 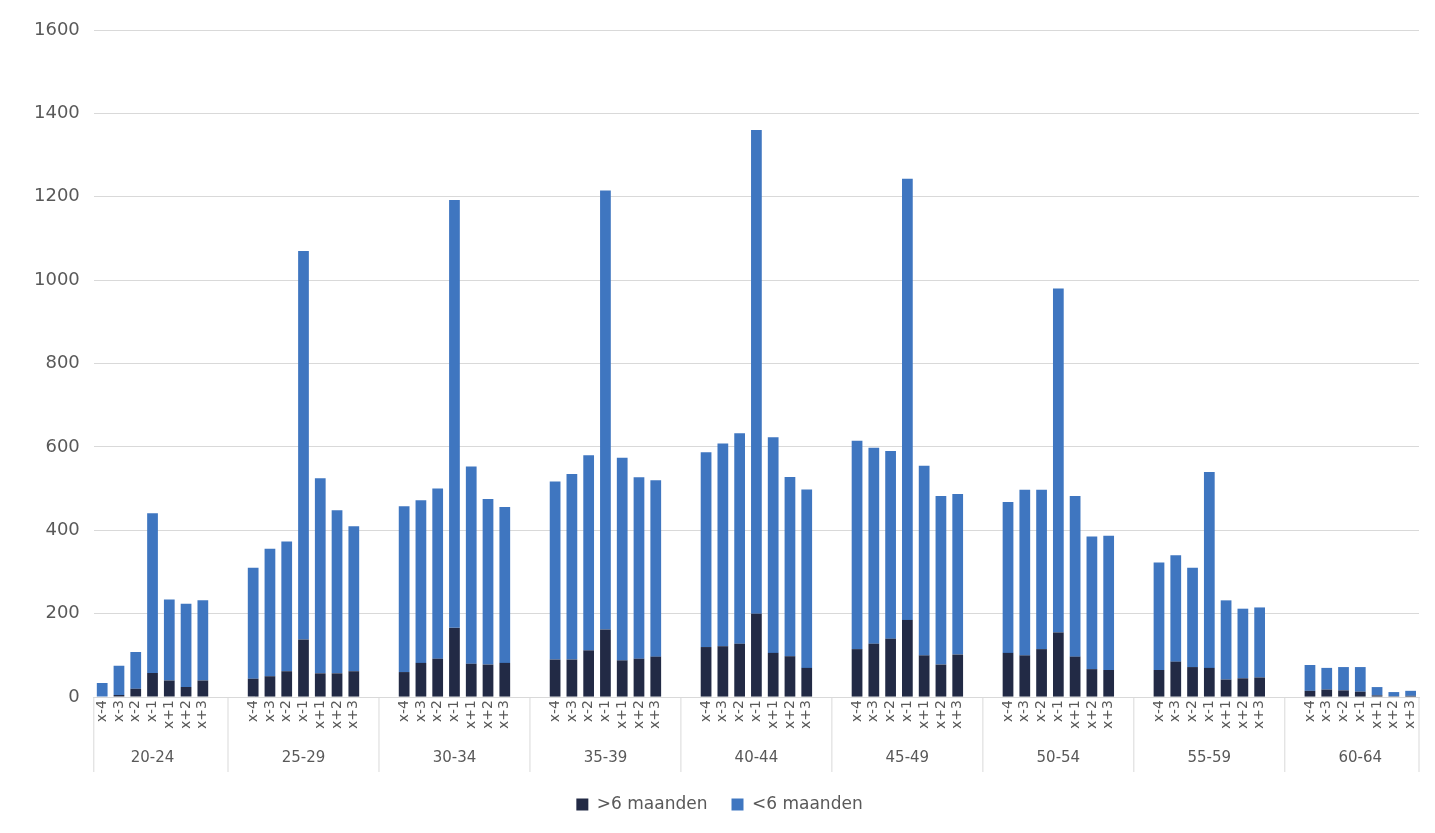 What do you see at coordinates (303, 756) in the screenshot?
I see `text: 25-29` at bounding box center [303, 756].